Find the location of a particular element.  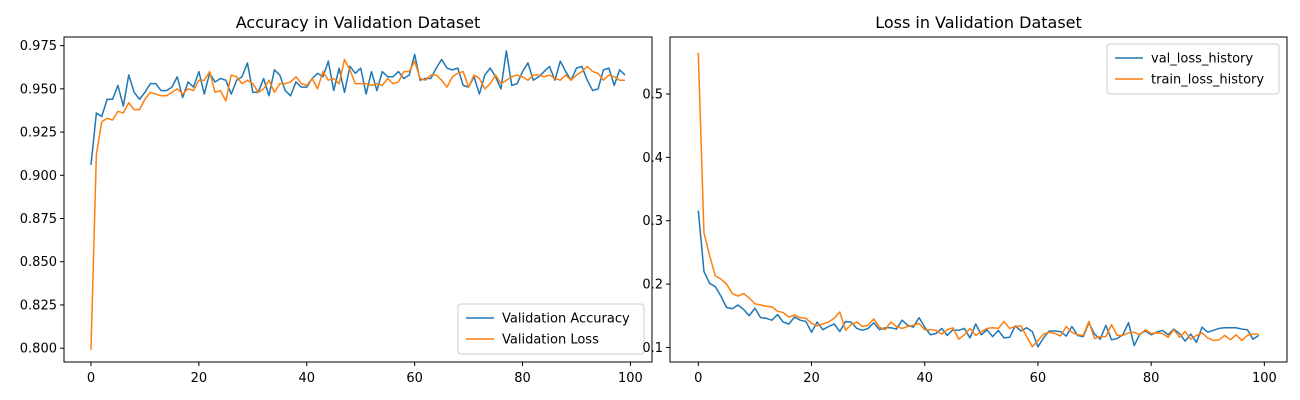

accuracy-xtick-label: 20 is located at coordinates (199, 378).